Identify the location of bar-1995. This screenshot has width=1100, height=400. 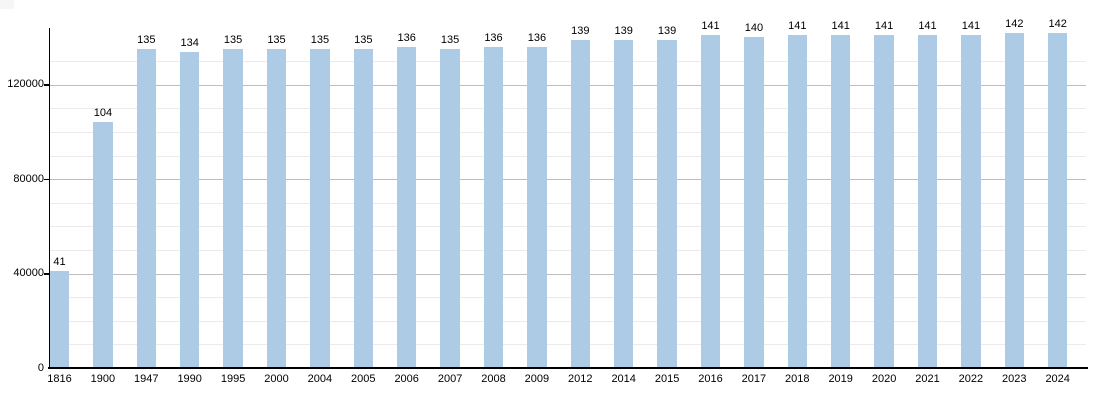
(233, 208).